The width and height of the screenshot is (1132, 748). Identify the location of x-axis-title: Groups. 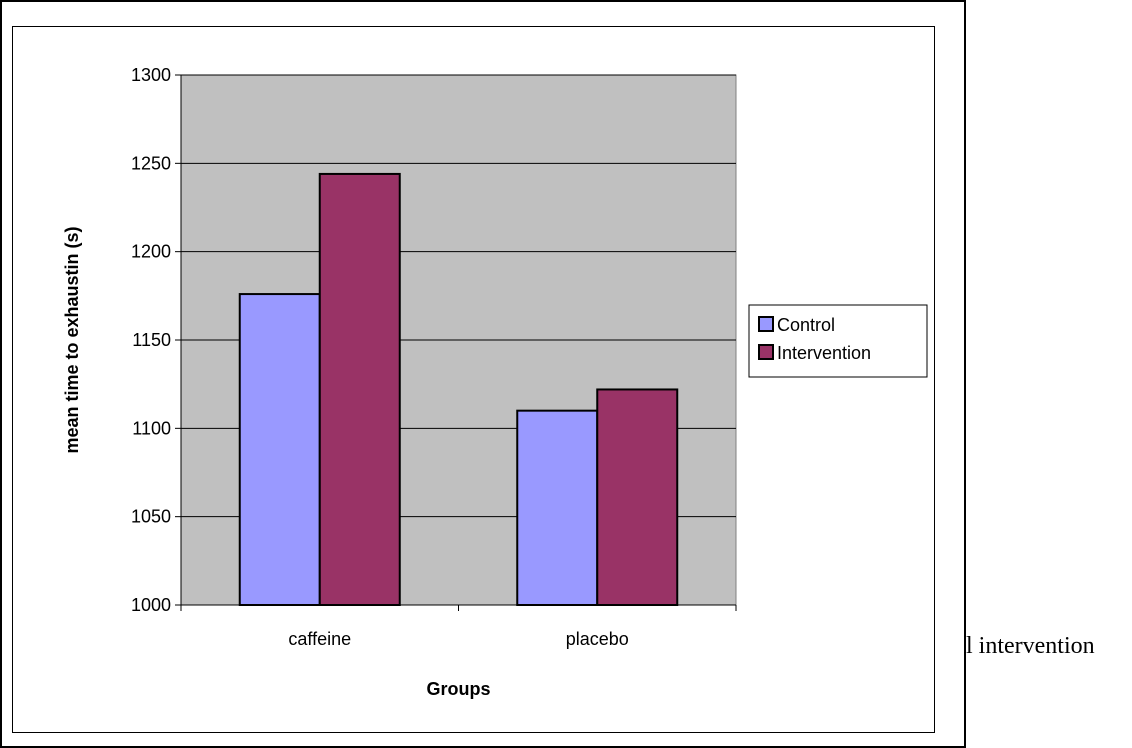
(458, 689).